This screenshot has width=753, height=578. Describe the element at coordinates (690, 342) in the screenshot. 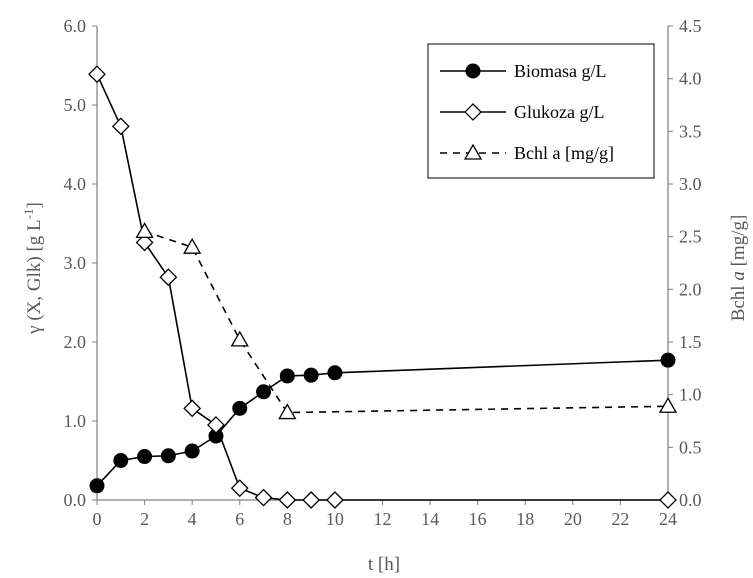

I see `y-right-tick-label: 1.5` at that location.